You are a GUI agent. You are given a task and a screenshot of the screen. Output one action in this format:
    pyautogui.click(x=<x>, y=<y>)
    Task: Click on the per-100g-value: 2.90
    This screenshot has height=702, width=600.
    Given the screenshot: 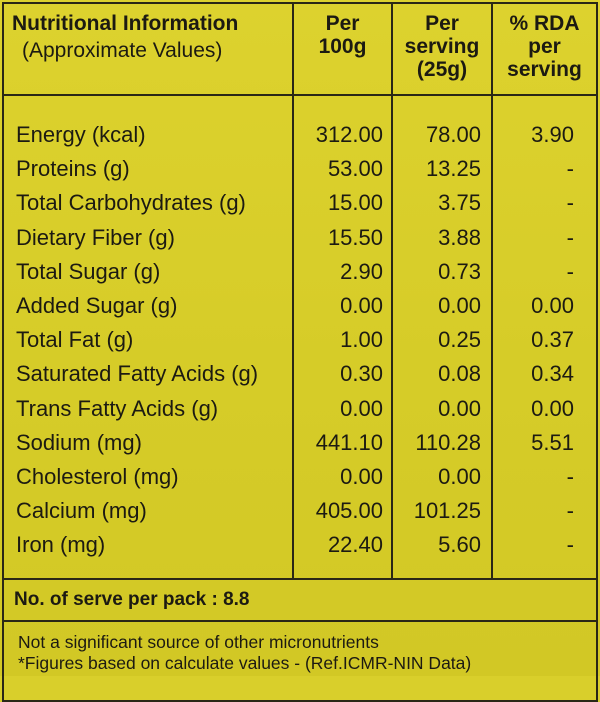 What is the action you would take?
    pyautogui.click(x=361, y=271)
    